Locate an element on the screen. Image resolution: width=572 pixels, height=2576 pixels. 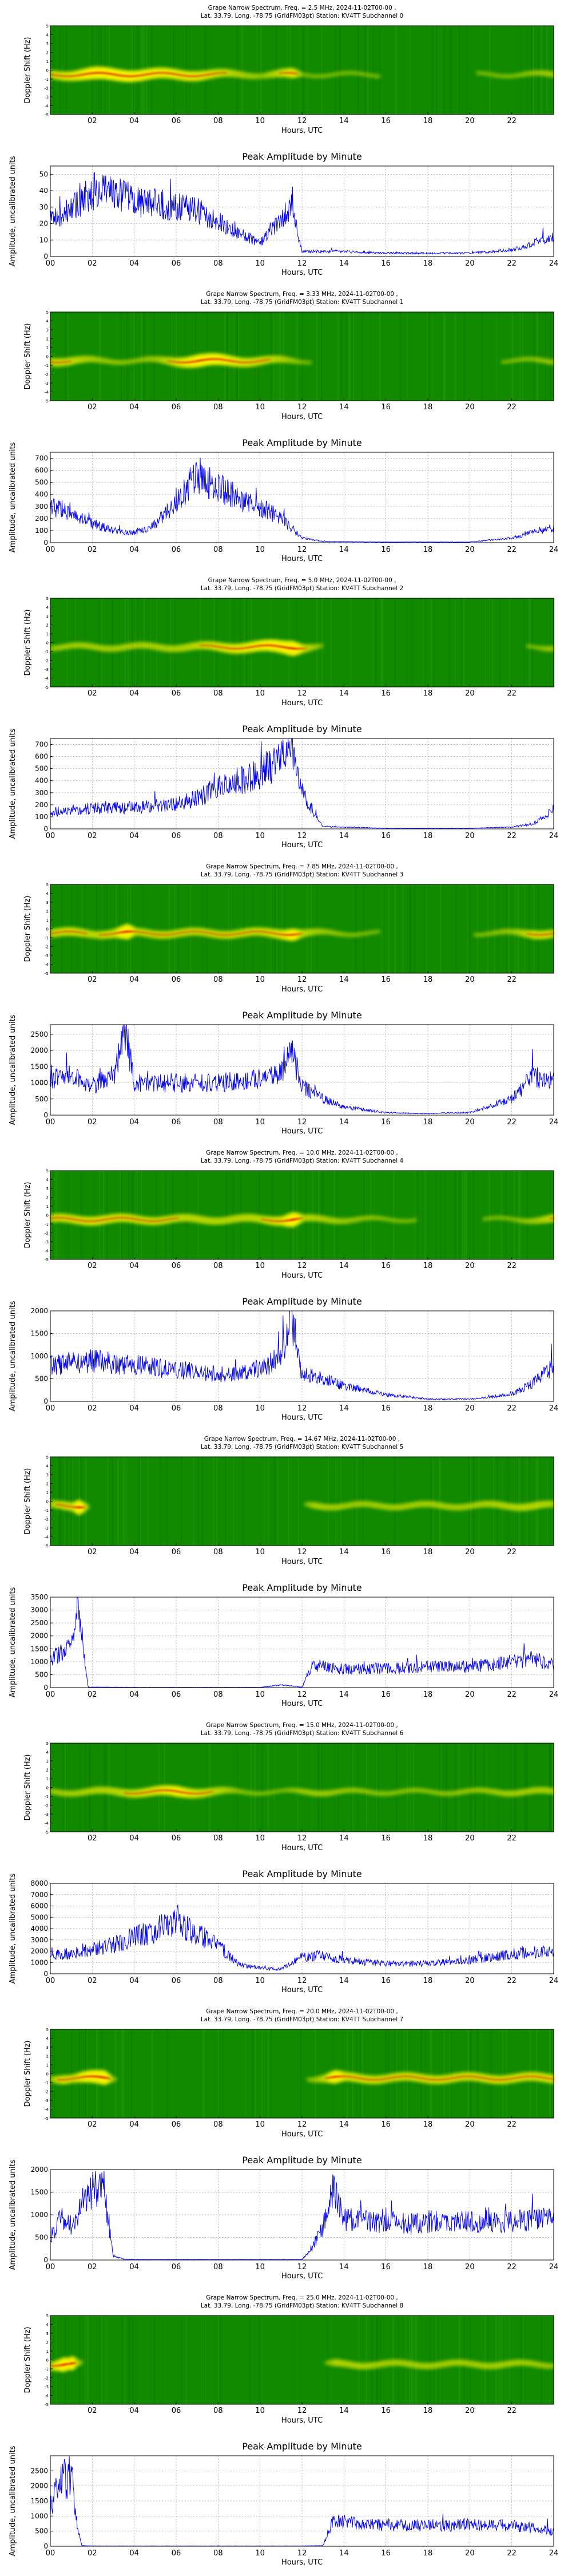
amplitude-ylabel: Amplitude, uncalibrated units is located at coordinates (13, 1928).